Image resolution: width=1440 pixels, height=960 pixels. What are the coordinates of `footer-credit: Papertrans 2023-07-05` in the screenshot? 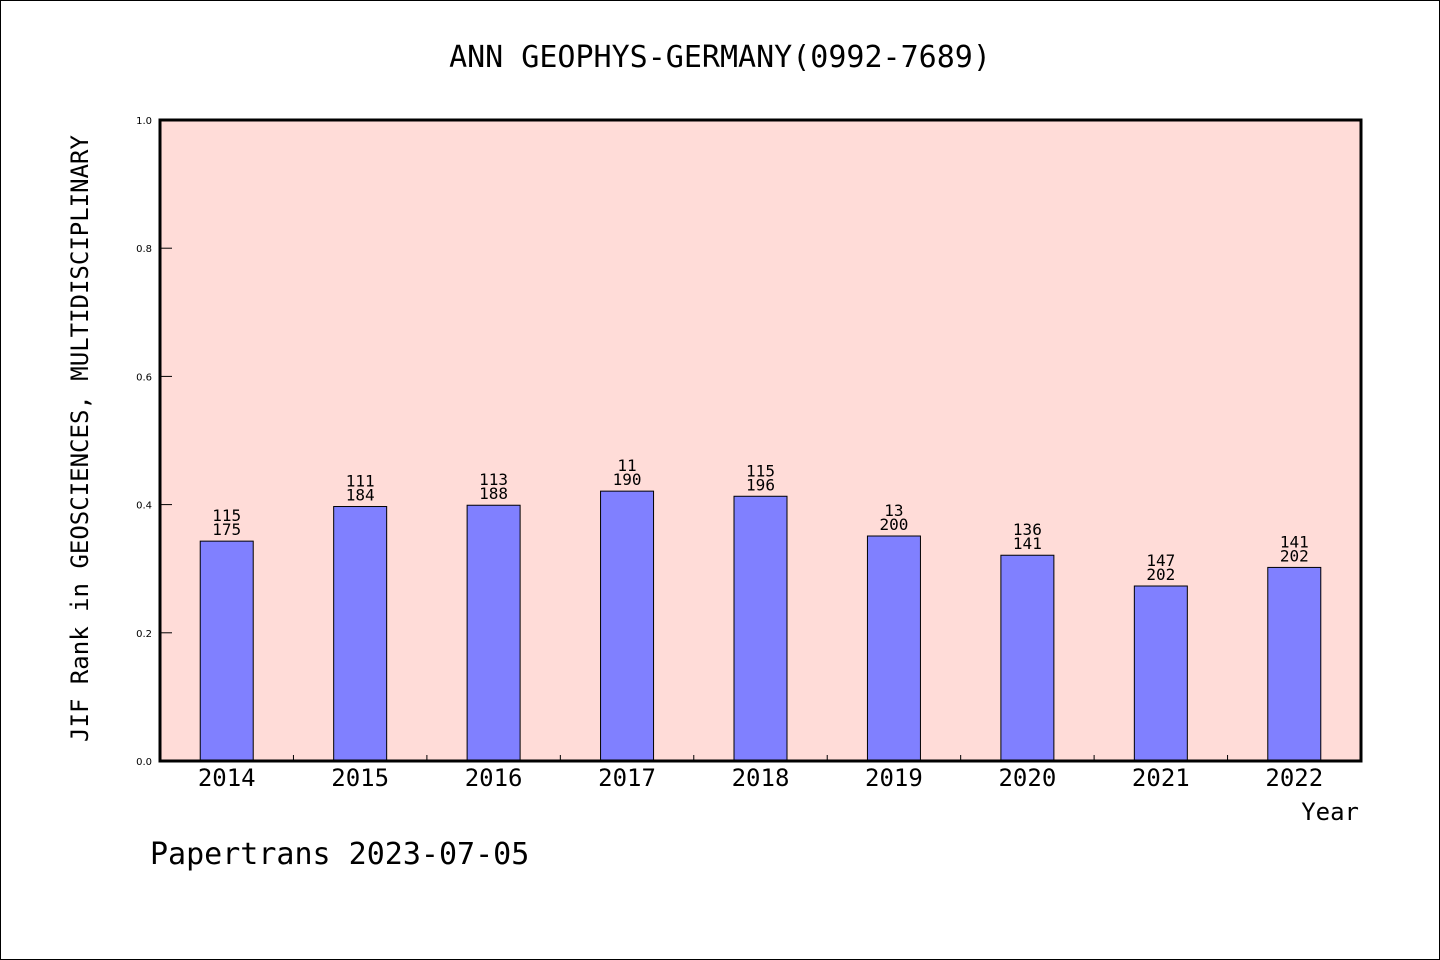 It's located at (339, 854).